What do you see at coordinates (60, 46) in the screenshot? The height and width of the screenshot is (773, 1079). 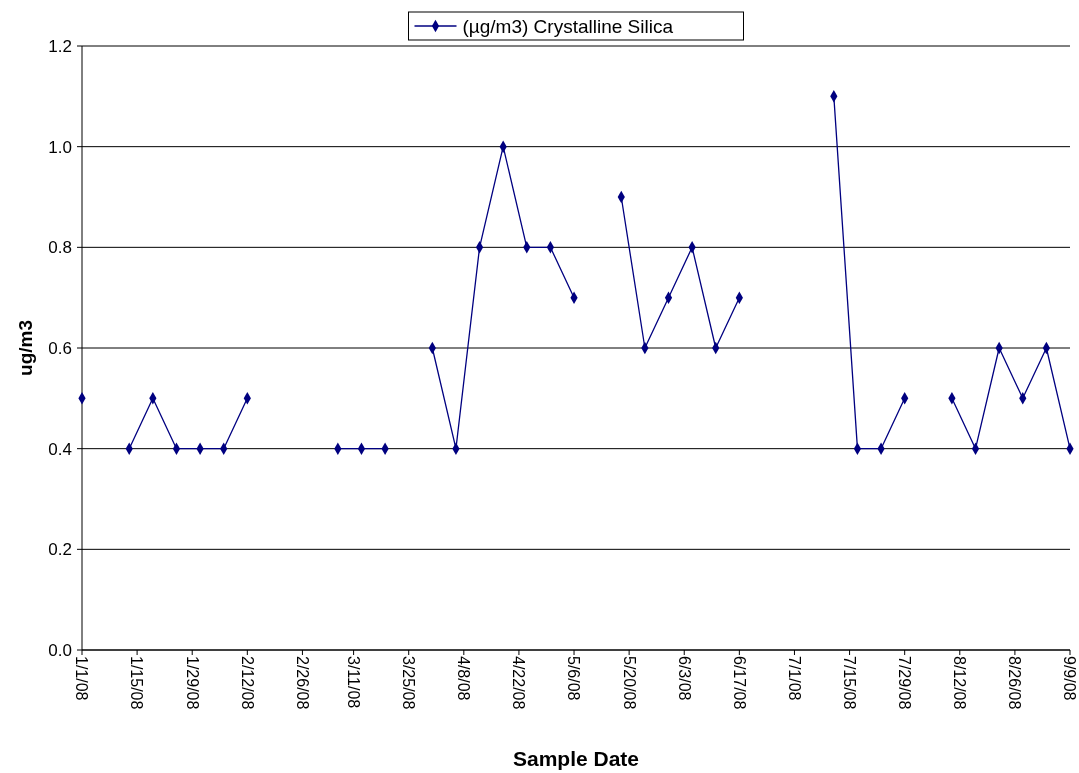 I see `y-tick-label: 1.2` at bounding box center [60, 46].